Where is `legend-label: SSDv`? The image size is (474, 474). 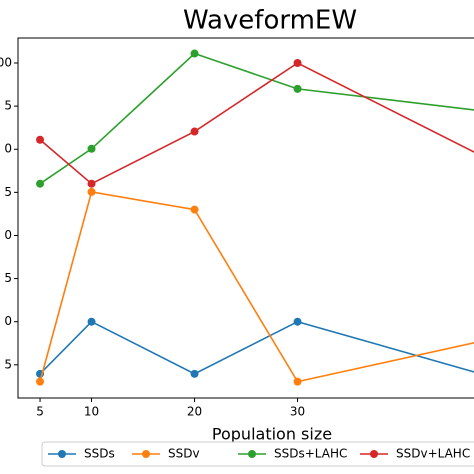
legend-label: SSDv is located at coordinates (184, 454).